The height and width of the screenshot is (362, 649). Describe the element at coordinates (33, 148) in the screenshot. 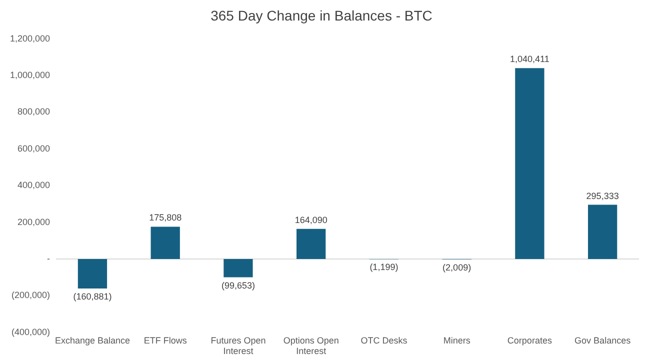

I see `y-tick-label: 600,000` at that location.